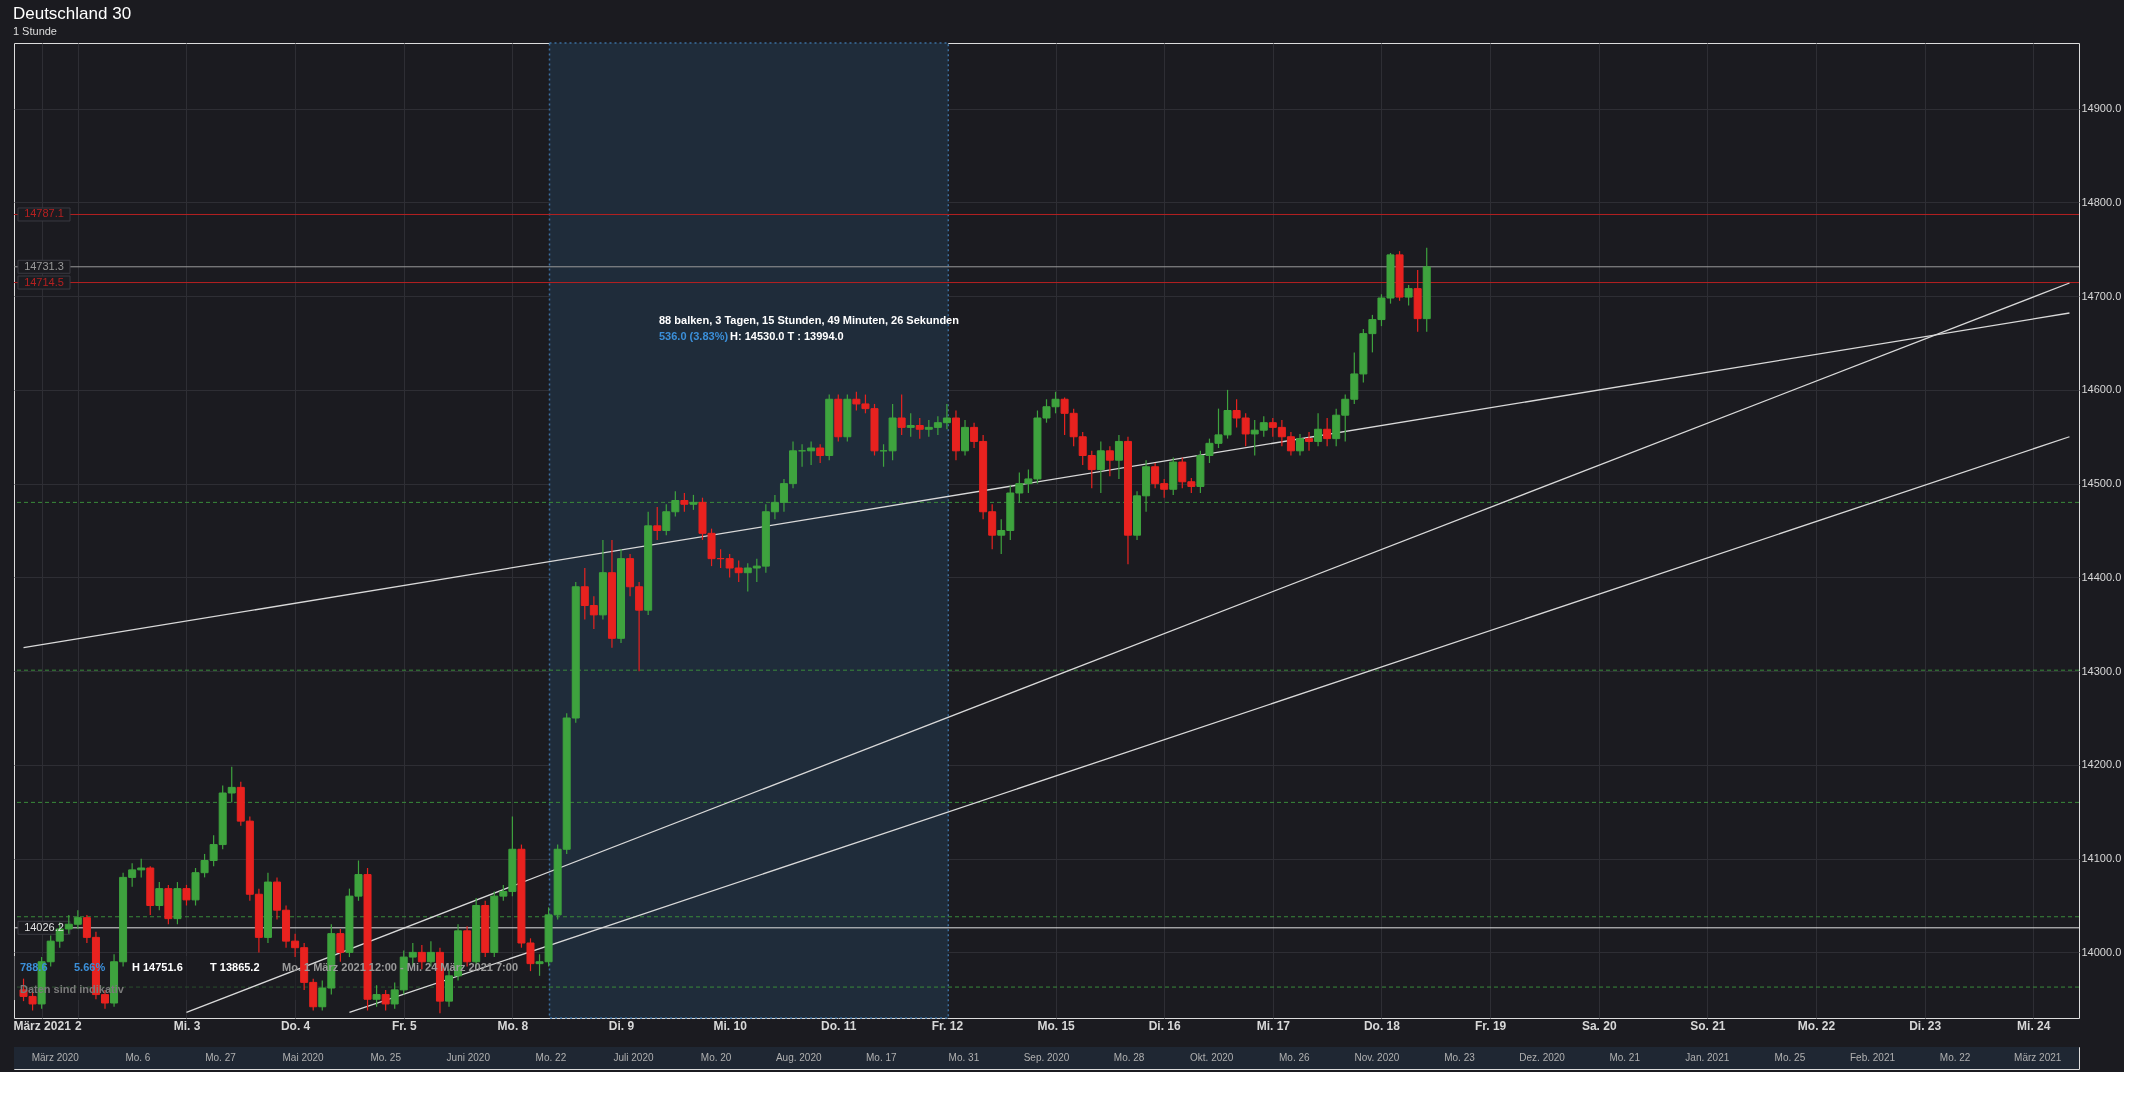 The height and width of the screenshot is (1109, 2150). Describe the element at coordinates (1816, 1025) in the screenshot. I see `x-tick-label: Mo. 22` at that location.